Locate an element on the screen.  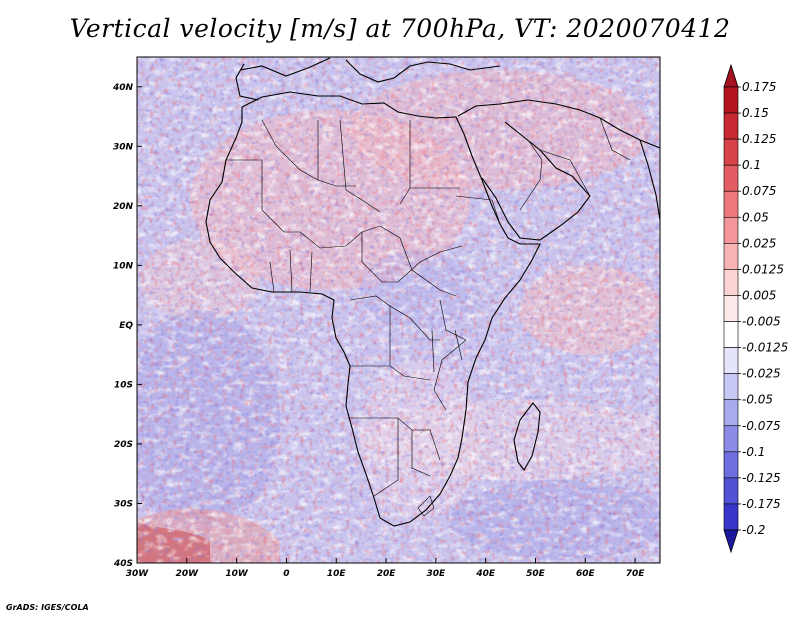
colorbar-label: -0.025 is located at coordinates (761, 374).